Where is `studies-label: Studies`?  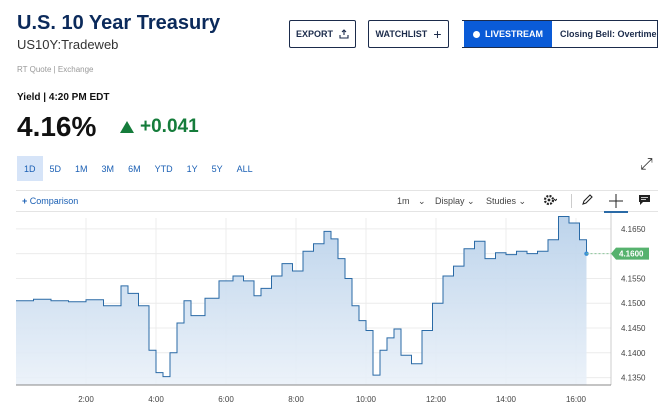 studies-label: Studies is located at coordinates (501, 201).